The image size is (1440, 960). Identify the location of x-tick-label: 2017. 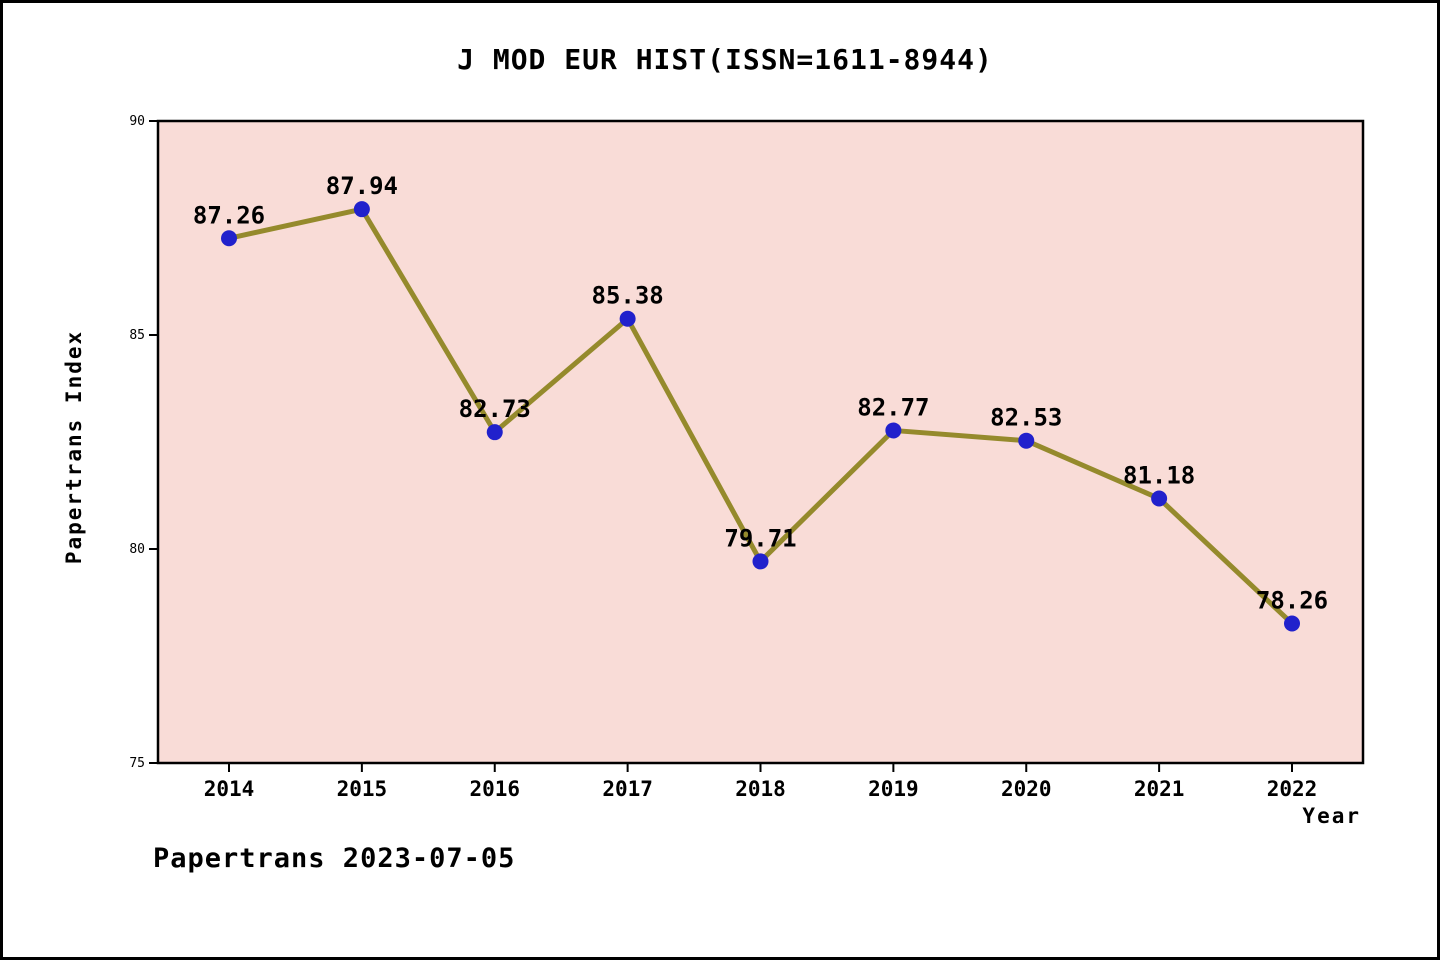
(627, 789).